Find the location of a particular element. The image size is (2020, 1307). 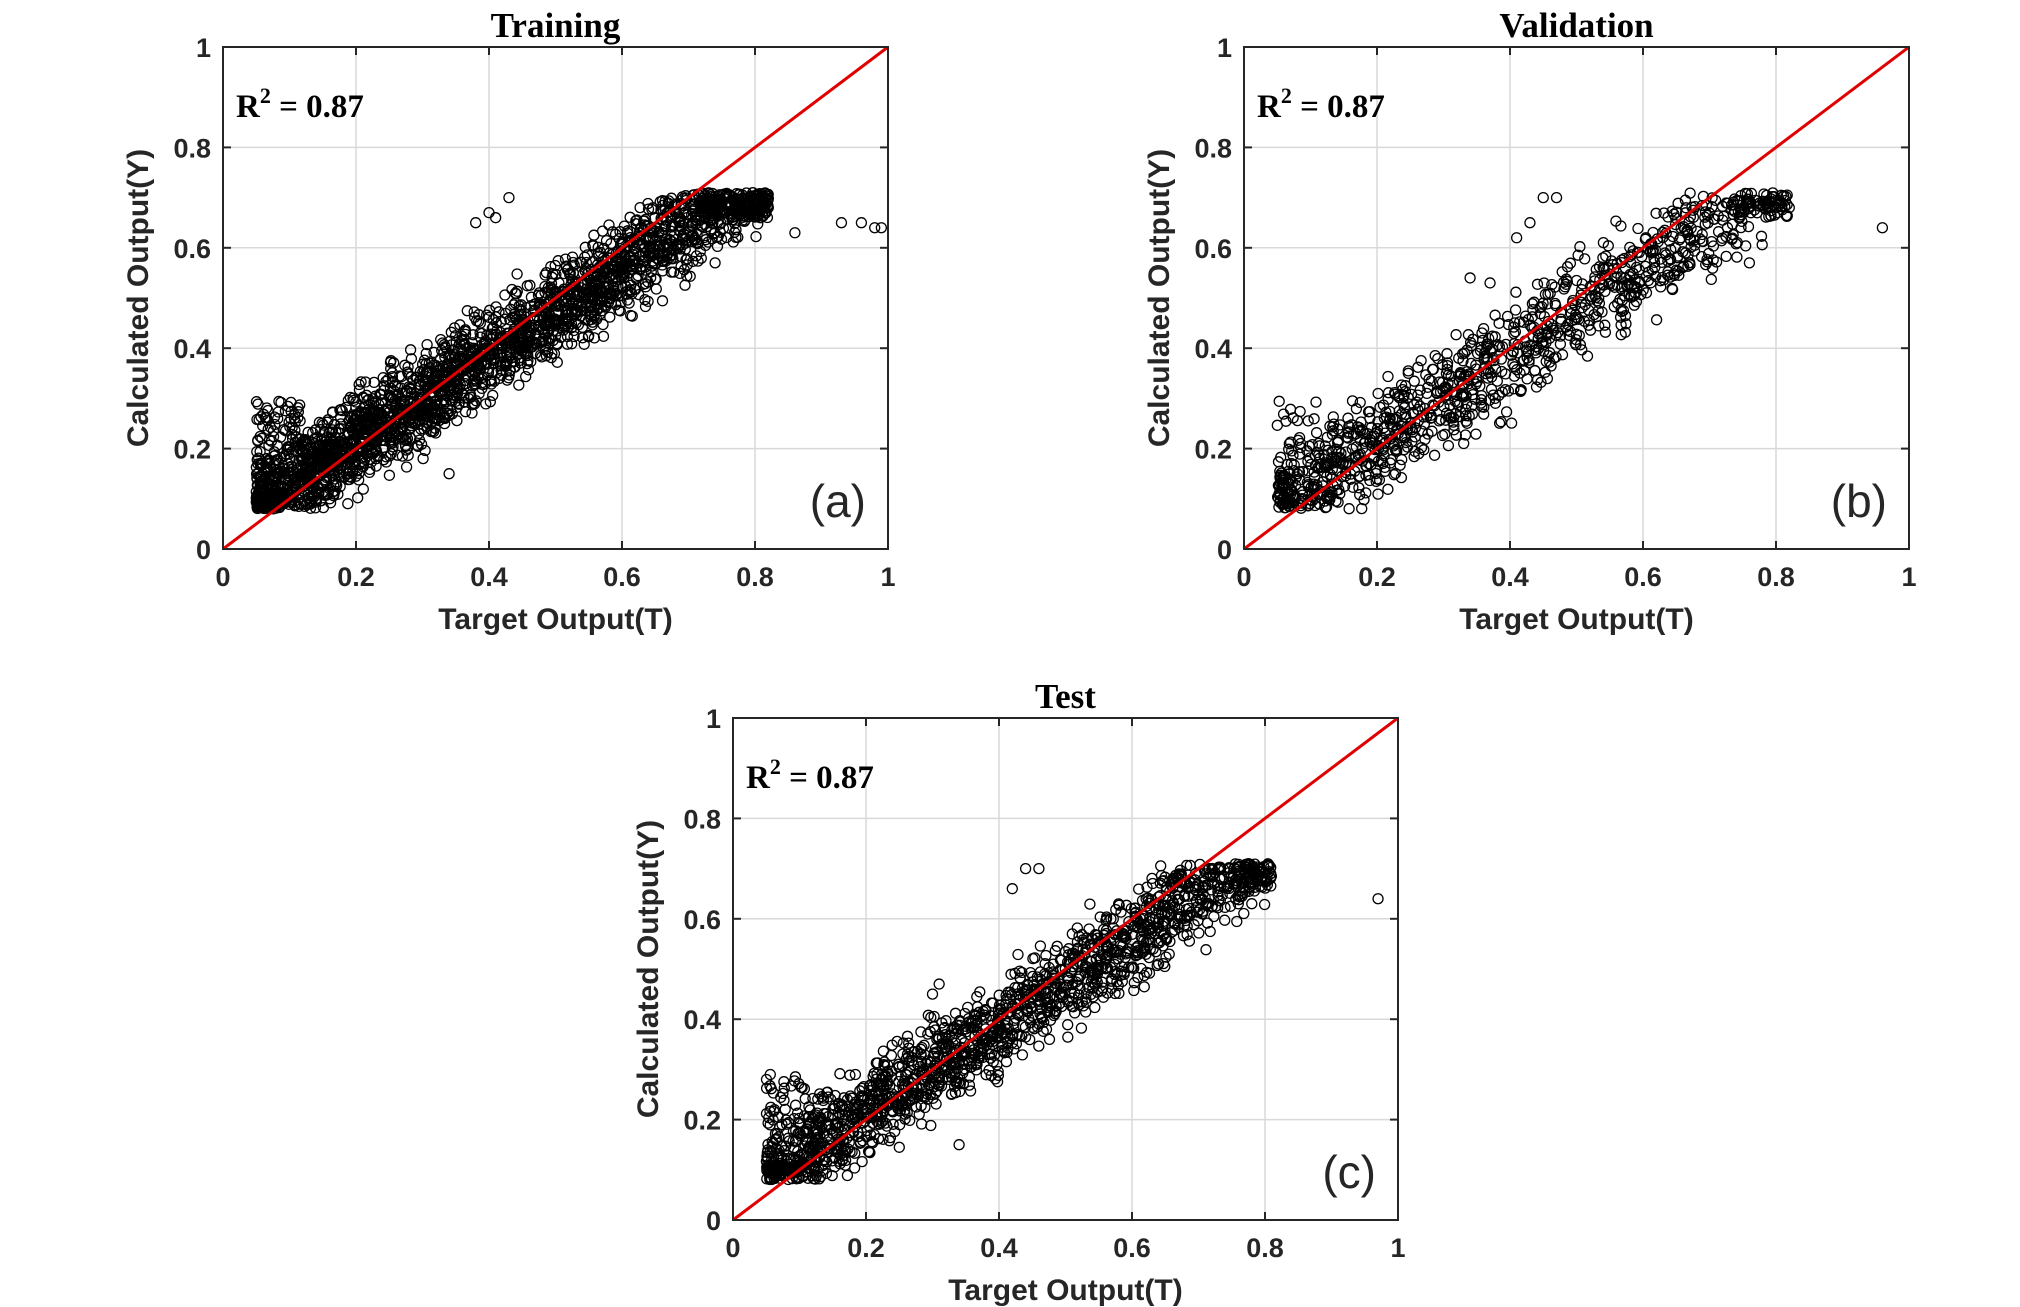

y-tick-label: 0.2 is located at coordinates (1213, 450).